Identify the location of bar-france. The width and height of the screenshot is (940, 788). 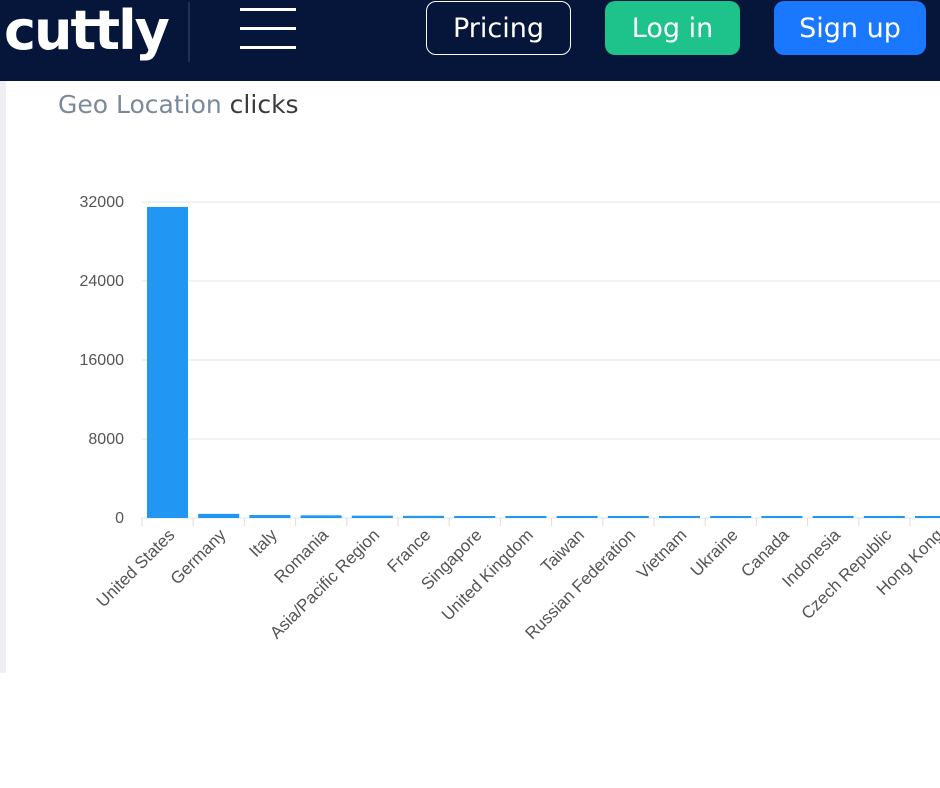
(423, 516).